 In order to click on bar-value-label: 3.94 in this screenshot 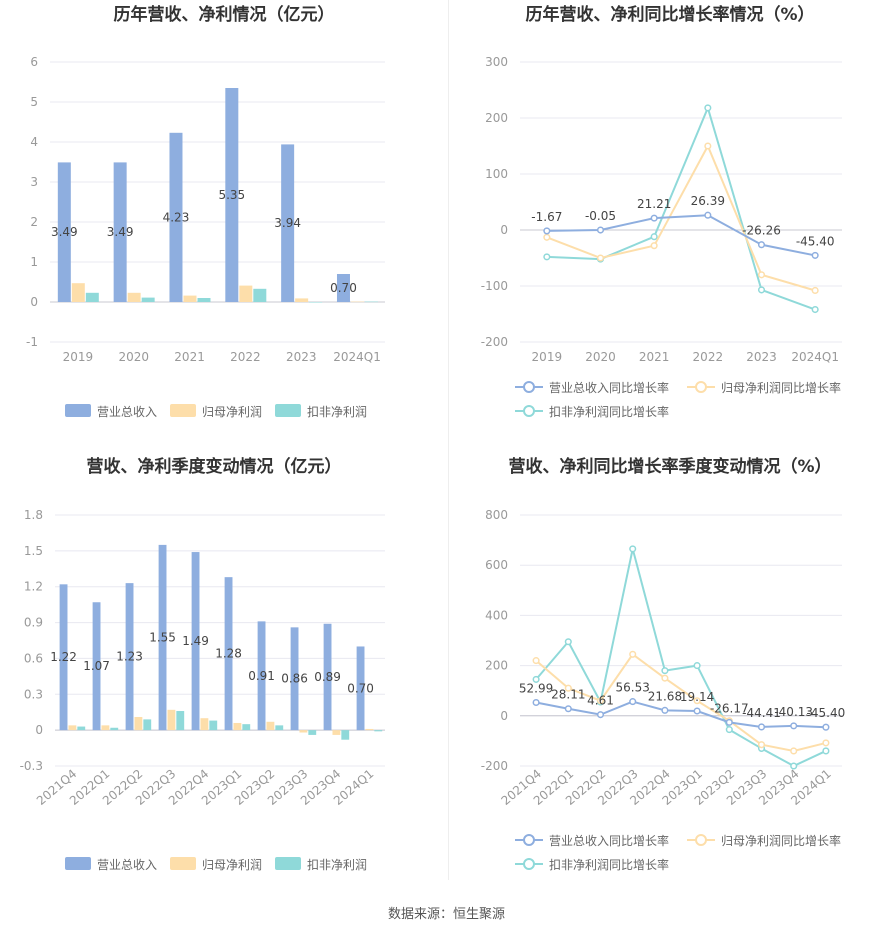, I will do `click(287, 223)`.